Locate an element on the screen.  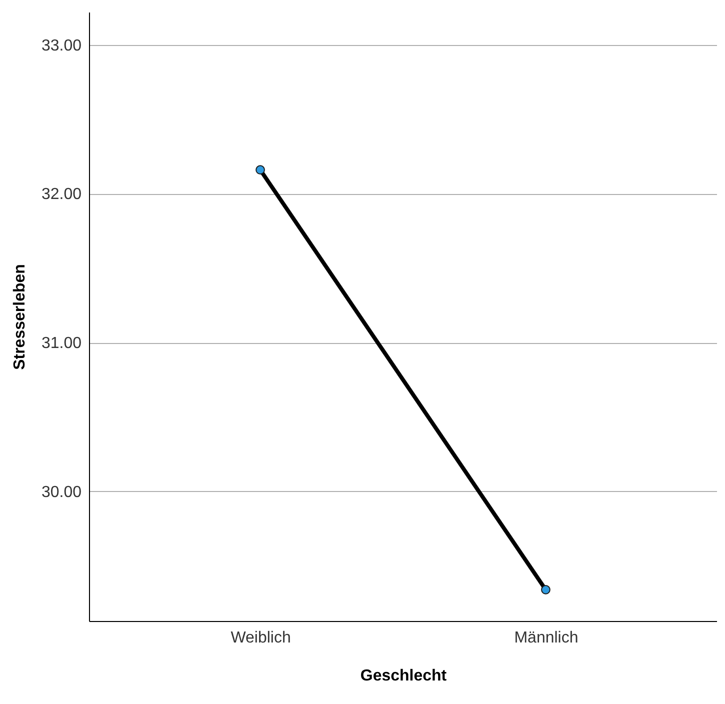
y-tick-label: 31.00 is located at coordinates (61, 343).